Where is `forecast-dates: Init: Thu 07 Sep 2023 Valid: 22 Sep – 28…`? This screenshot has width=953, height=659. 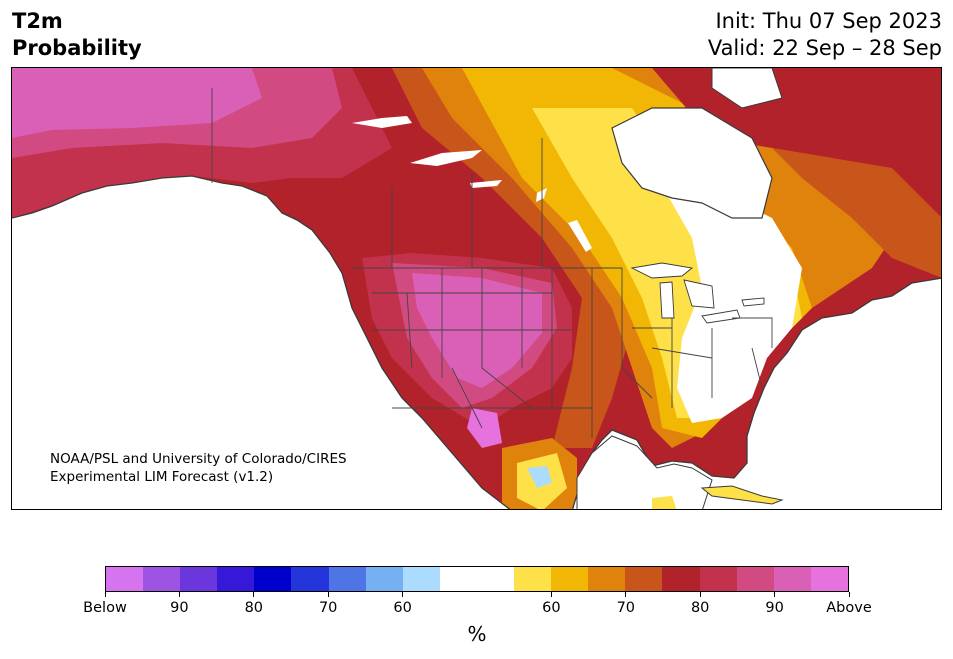
forecast-dates: Init: Thu 07 Sep 2023 Valid: 22 Sep – 28… is located at coordinates (825, 35).